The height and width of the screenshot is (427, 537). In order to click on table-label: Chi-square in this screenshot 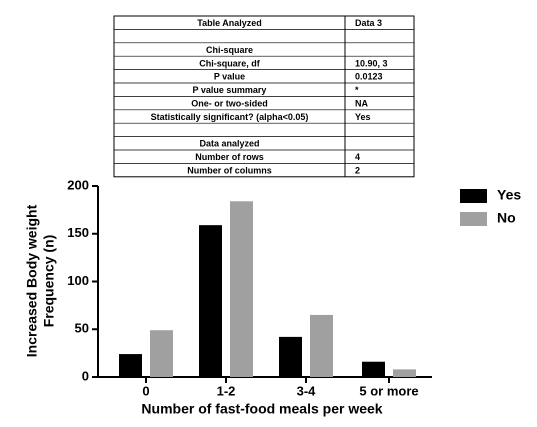, I will do `click(229, 50)`.